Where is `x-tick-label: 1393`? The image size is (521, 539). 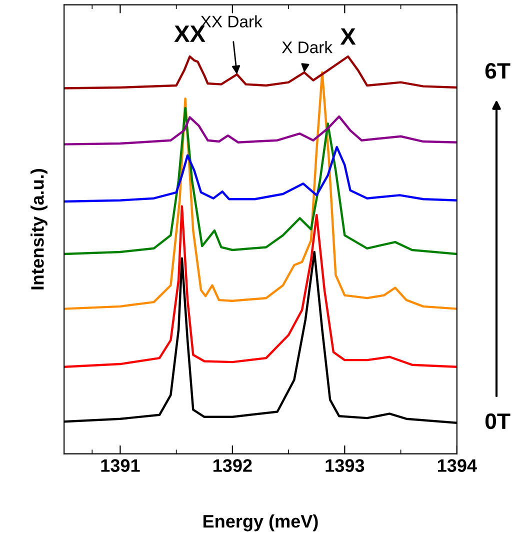
x-tick-label: 1393 is located at coordinates (345, 465).